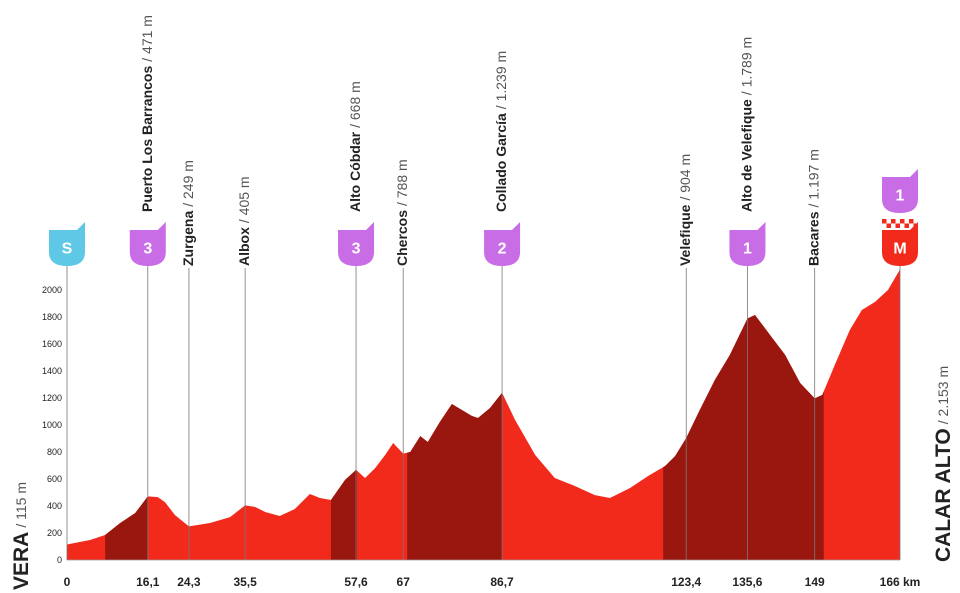 The height and width of the screenshot is (593, 960). Describe the element at coordinates (146, 38) in the screenshot. I see `waypoint-altitude: / 471 m` at that location.